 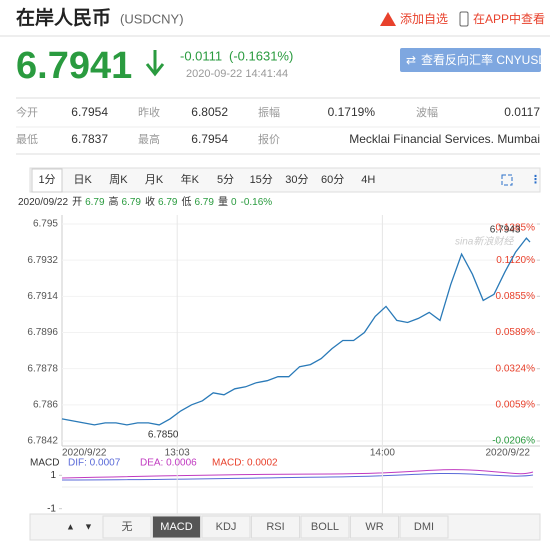 I want to click on stat-label: 报价, so click(x=269, y=139).